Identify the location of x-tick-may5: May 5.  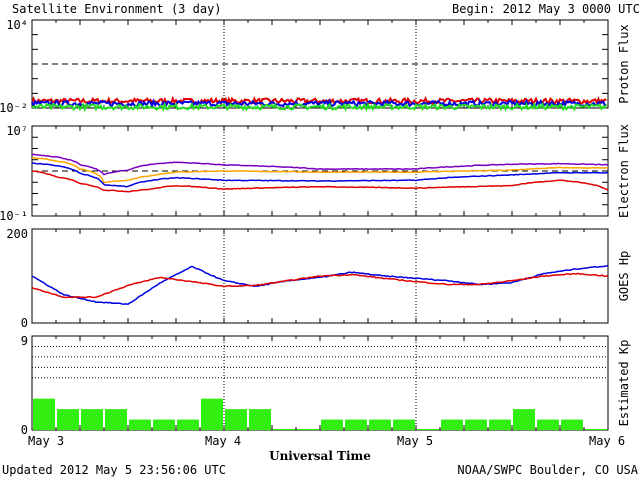
(415, 441).